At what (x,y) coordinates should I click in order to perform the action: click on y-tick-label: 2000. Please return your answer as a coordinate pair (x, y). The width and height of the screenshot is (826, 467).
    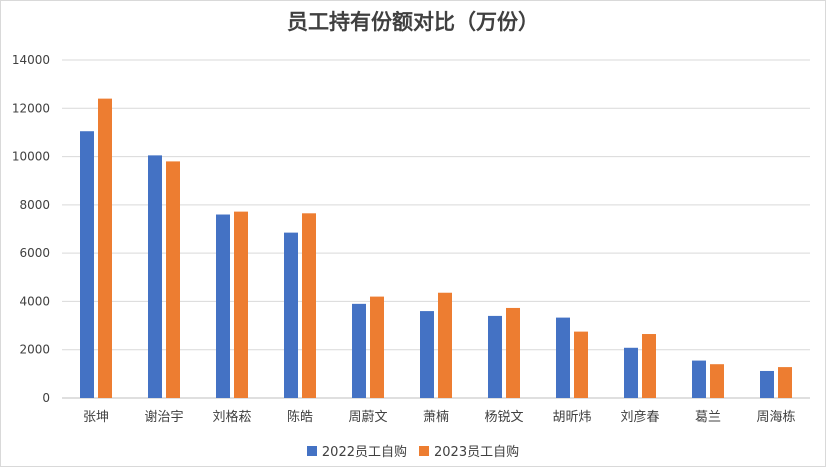
    Looking at the image, I should click on (34, 350).